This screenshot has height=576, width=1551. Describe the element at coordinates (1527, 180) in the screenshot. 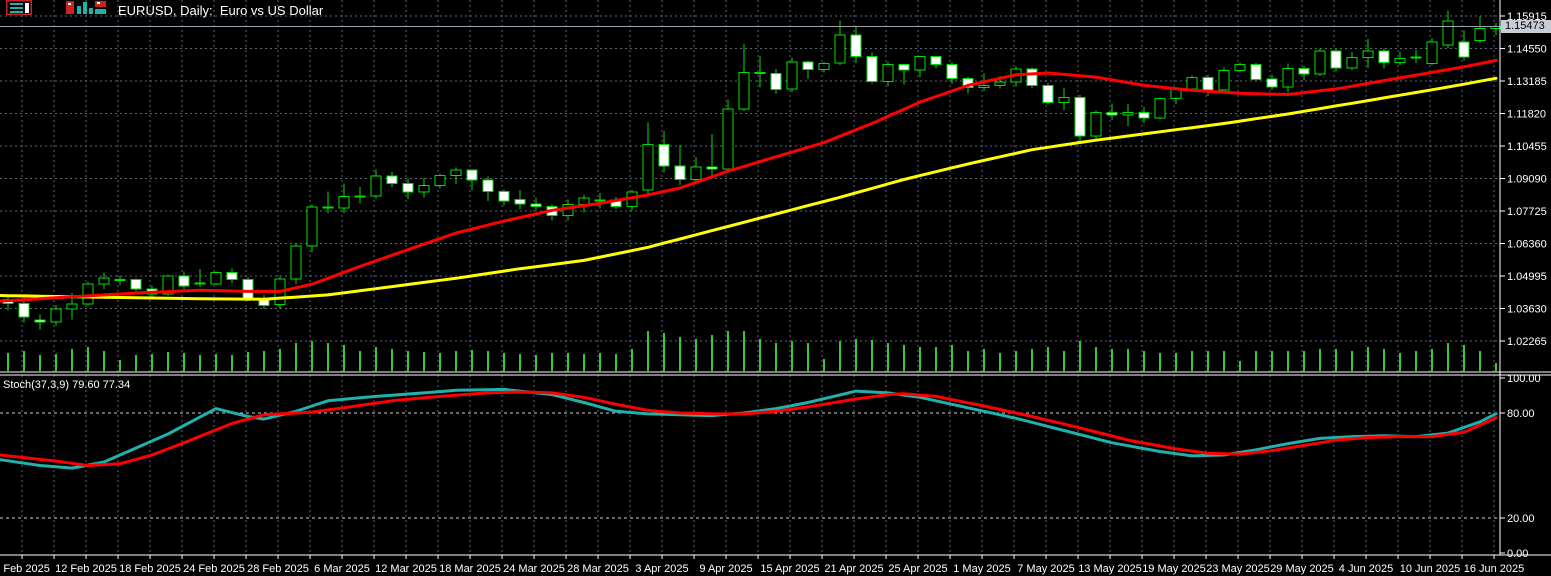

I see `price-axis-label: 1.09090` at that location.